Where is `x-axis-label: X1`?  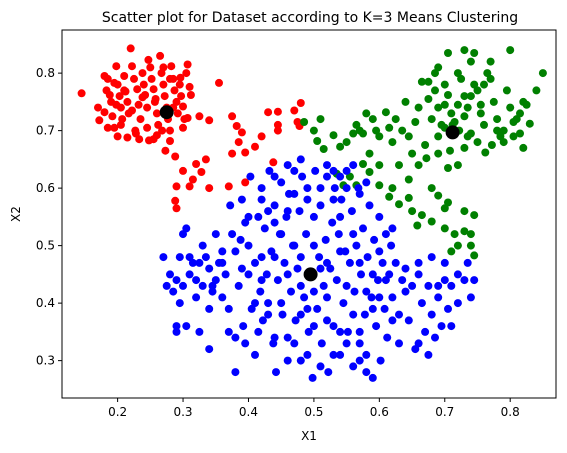
x-axis-label: X1 is located at coordinates (309, 436).